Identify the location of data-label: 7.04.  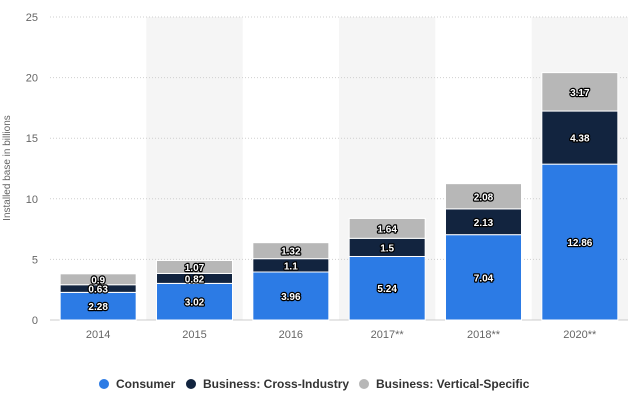
(484, 278).